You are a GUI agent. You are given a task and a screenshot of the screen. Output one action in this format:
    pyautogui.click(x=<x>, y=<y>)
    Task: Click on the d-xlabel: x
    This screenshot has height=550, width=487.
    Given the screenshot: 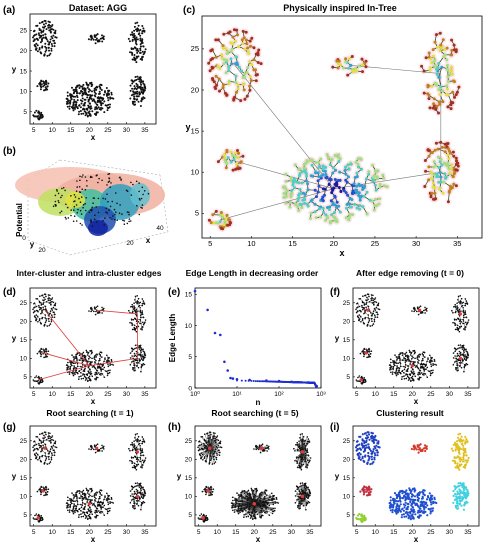 What is the action you would take?
    pyautogui.click(x=93, y=401)
    